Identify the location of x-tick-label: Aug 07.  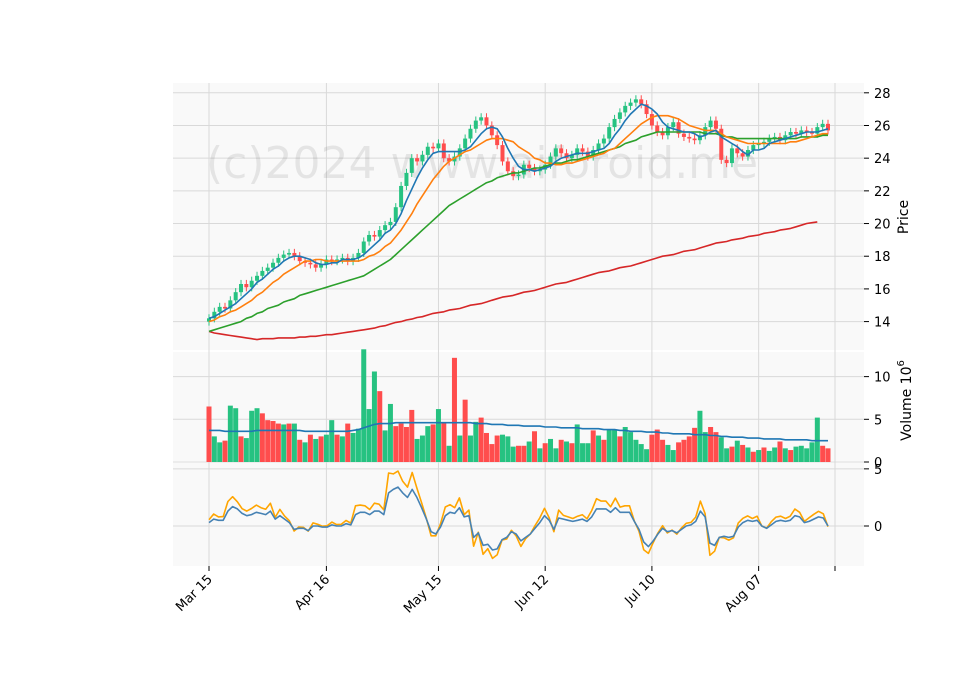
(743, 593).